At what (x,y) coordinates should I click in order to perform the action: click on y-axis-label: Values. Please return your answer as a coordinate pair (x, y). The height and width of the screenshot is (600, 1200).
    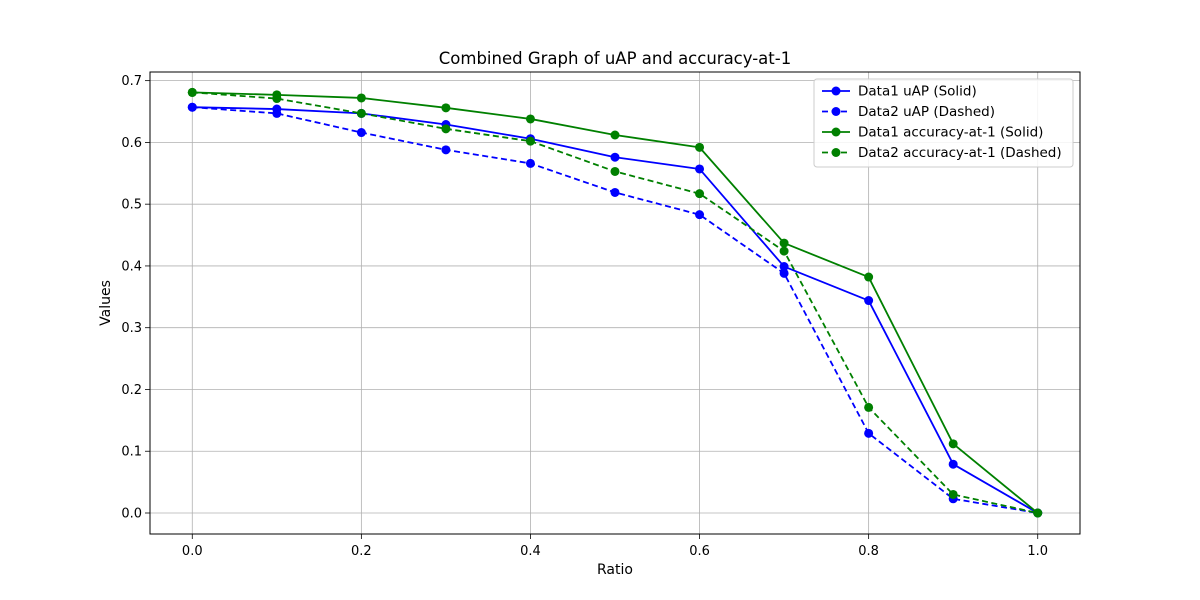
    Looking at the image, I should click on (106, 303).